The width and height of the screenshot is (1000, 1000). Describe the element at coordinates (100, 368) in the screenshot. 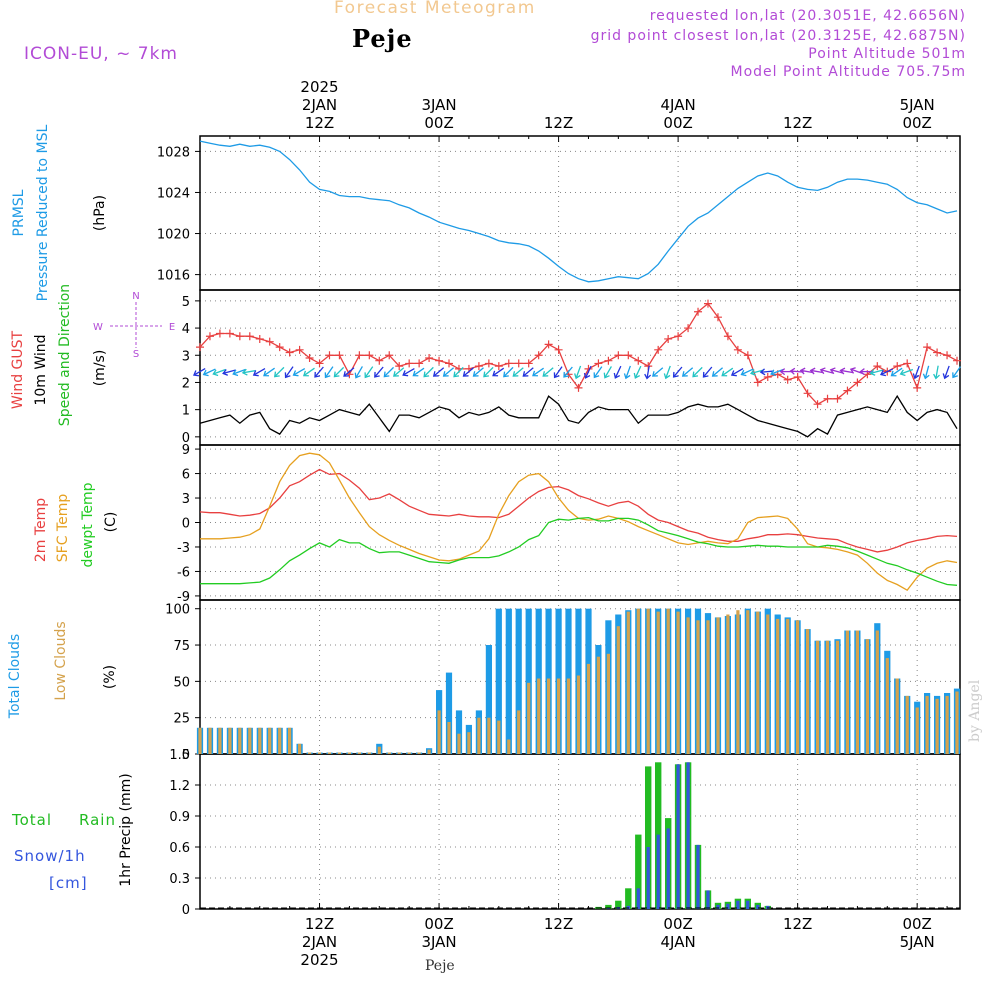

I see `y-axis-label: (m/s)` at that location.